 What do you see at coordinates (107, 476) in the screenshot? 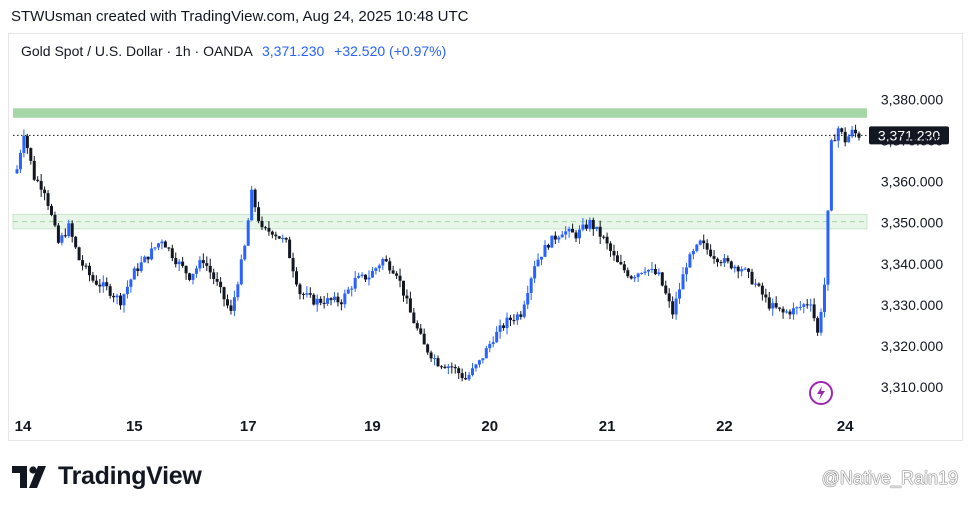
I see `tradingview-logo: TradingView` at bounding box center [107, 476].